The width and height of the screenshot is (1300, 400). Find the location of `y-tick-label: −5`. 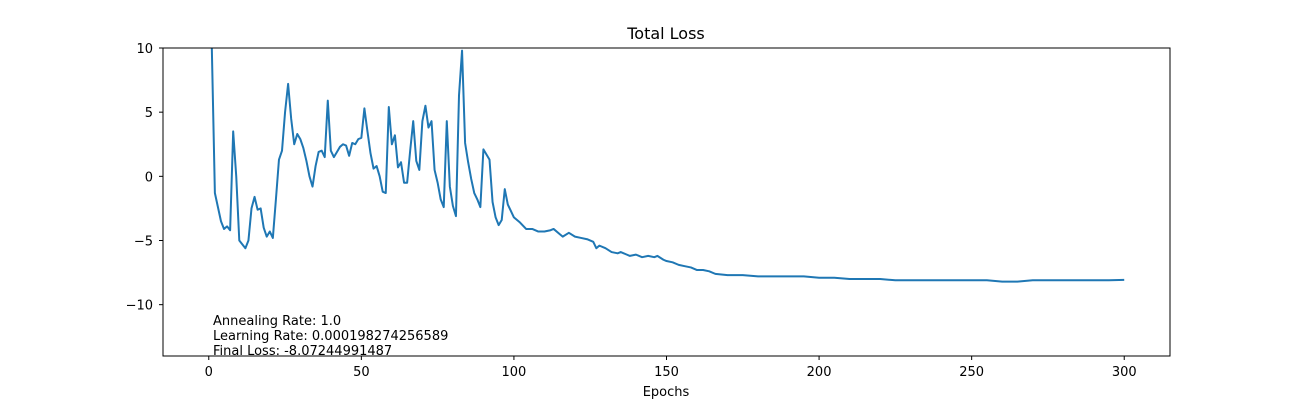

y-tick-label: −5 is located at coordinates (143, 242).